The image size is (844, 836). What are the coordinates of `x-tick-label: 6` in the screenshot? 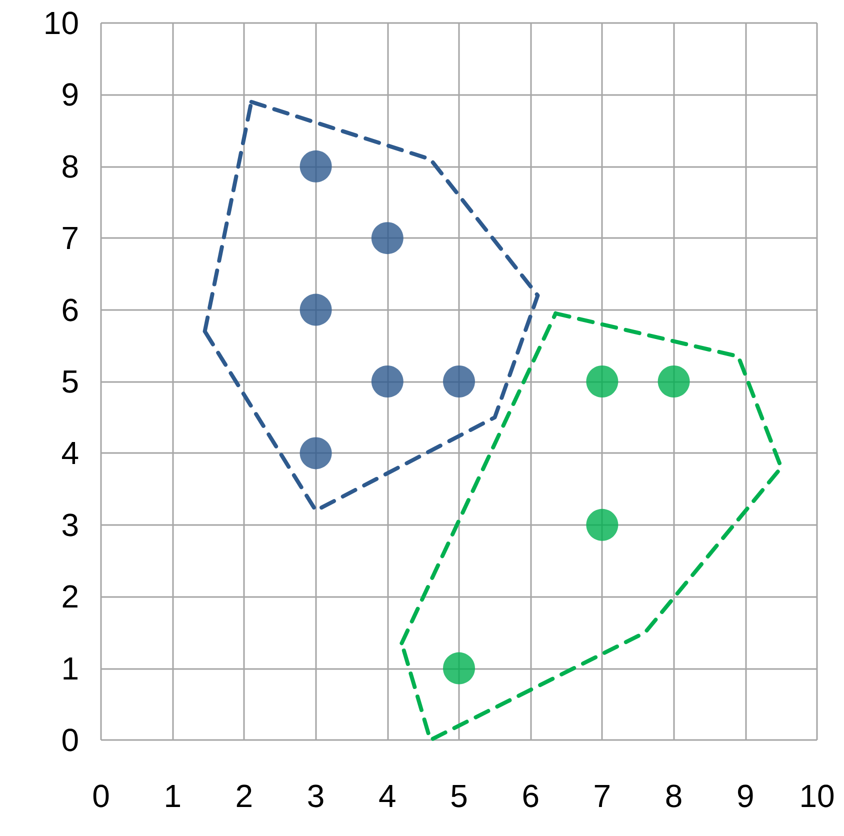 It's located at (531, 796).